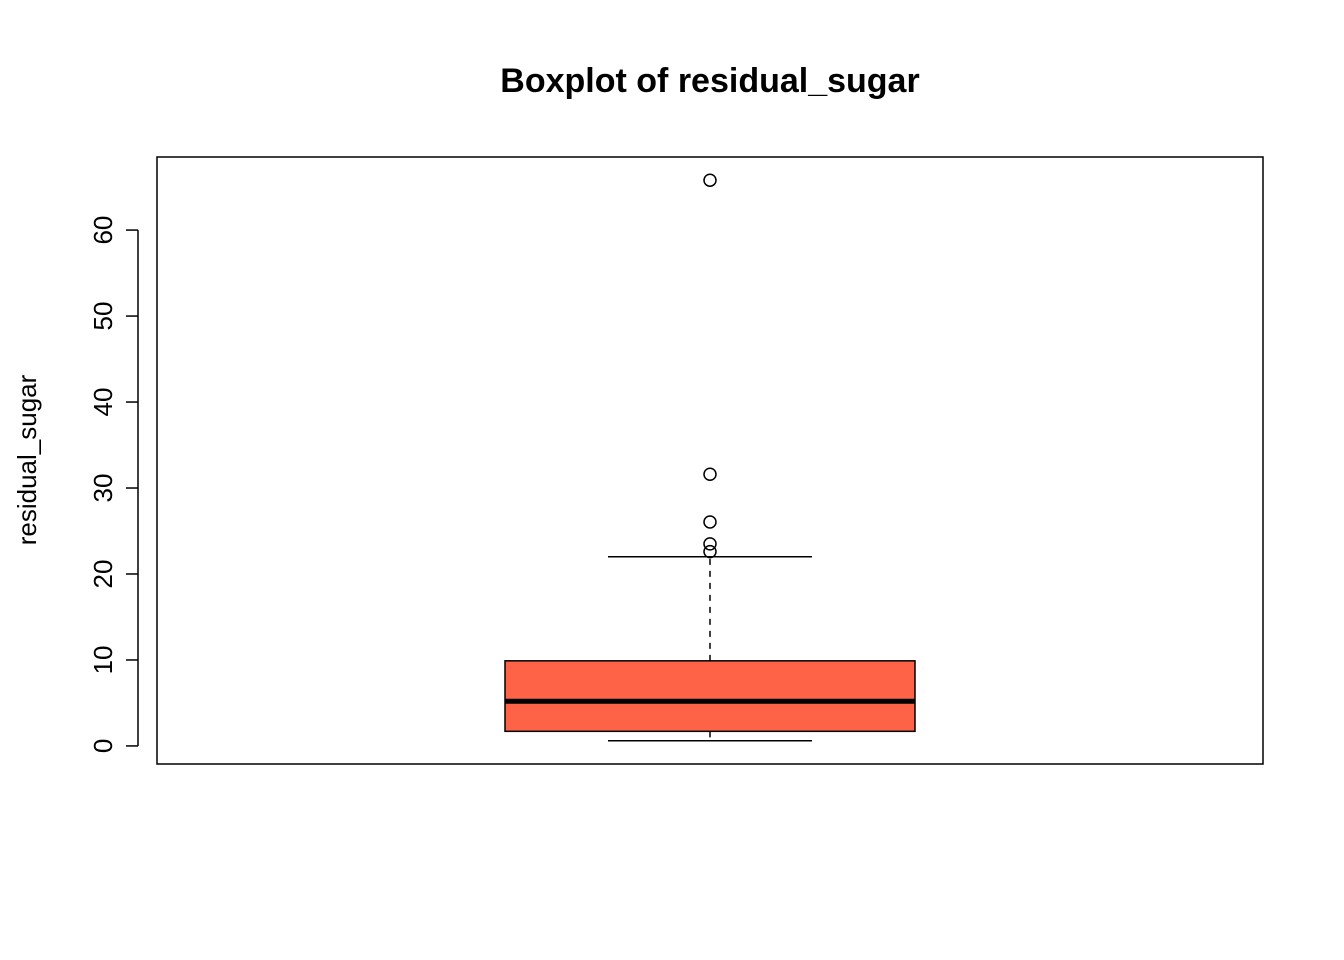  Describe the element at coordinates (103, 746) in the screenshot. I see `y-tick-label: 0` at that location.